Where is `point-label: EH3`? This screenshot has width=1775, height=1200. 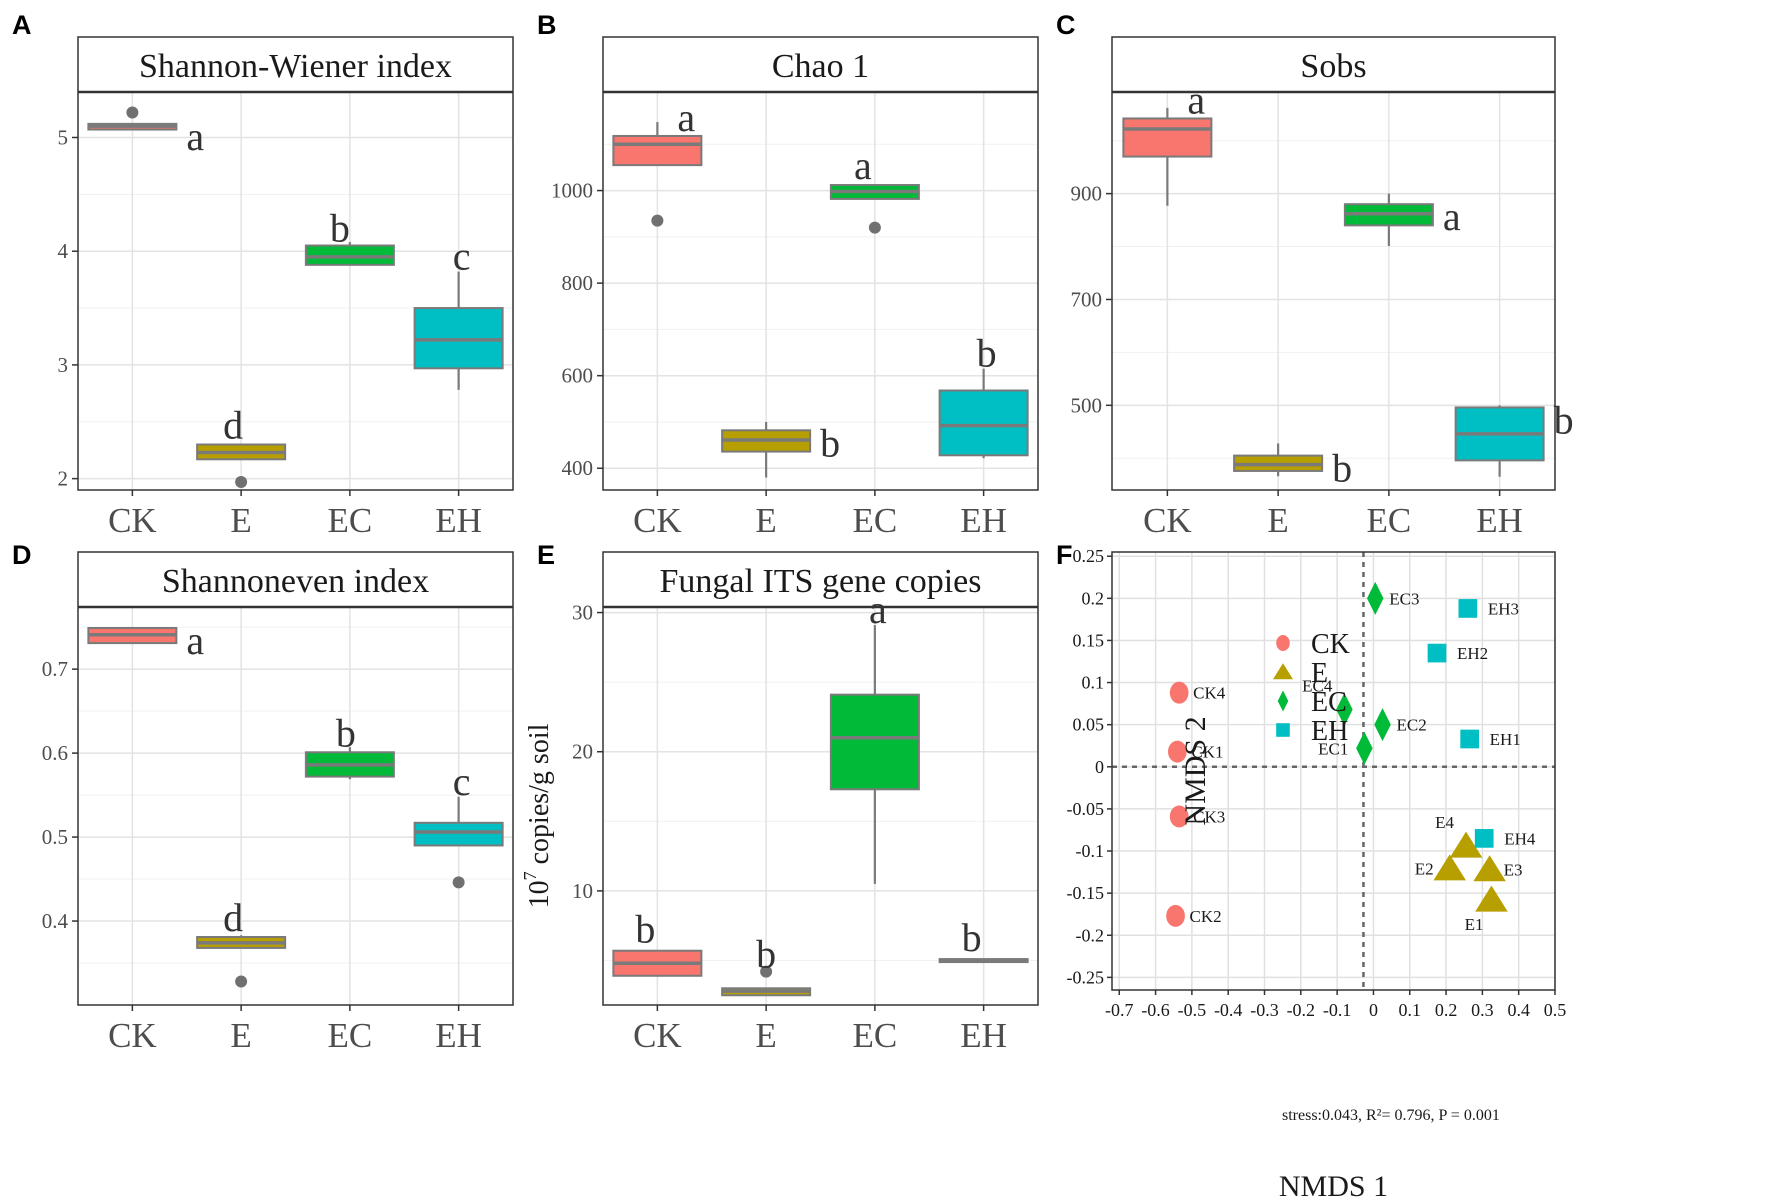
point-label: EH3 is located at coordinates (1503, 608).